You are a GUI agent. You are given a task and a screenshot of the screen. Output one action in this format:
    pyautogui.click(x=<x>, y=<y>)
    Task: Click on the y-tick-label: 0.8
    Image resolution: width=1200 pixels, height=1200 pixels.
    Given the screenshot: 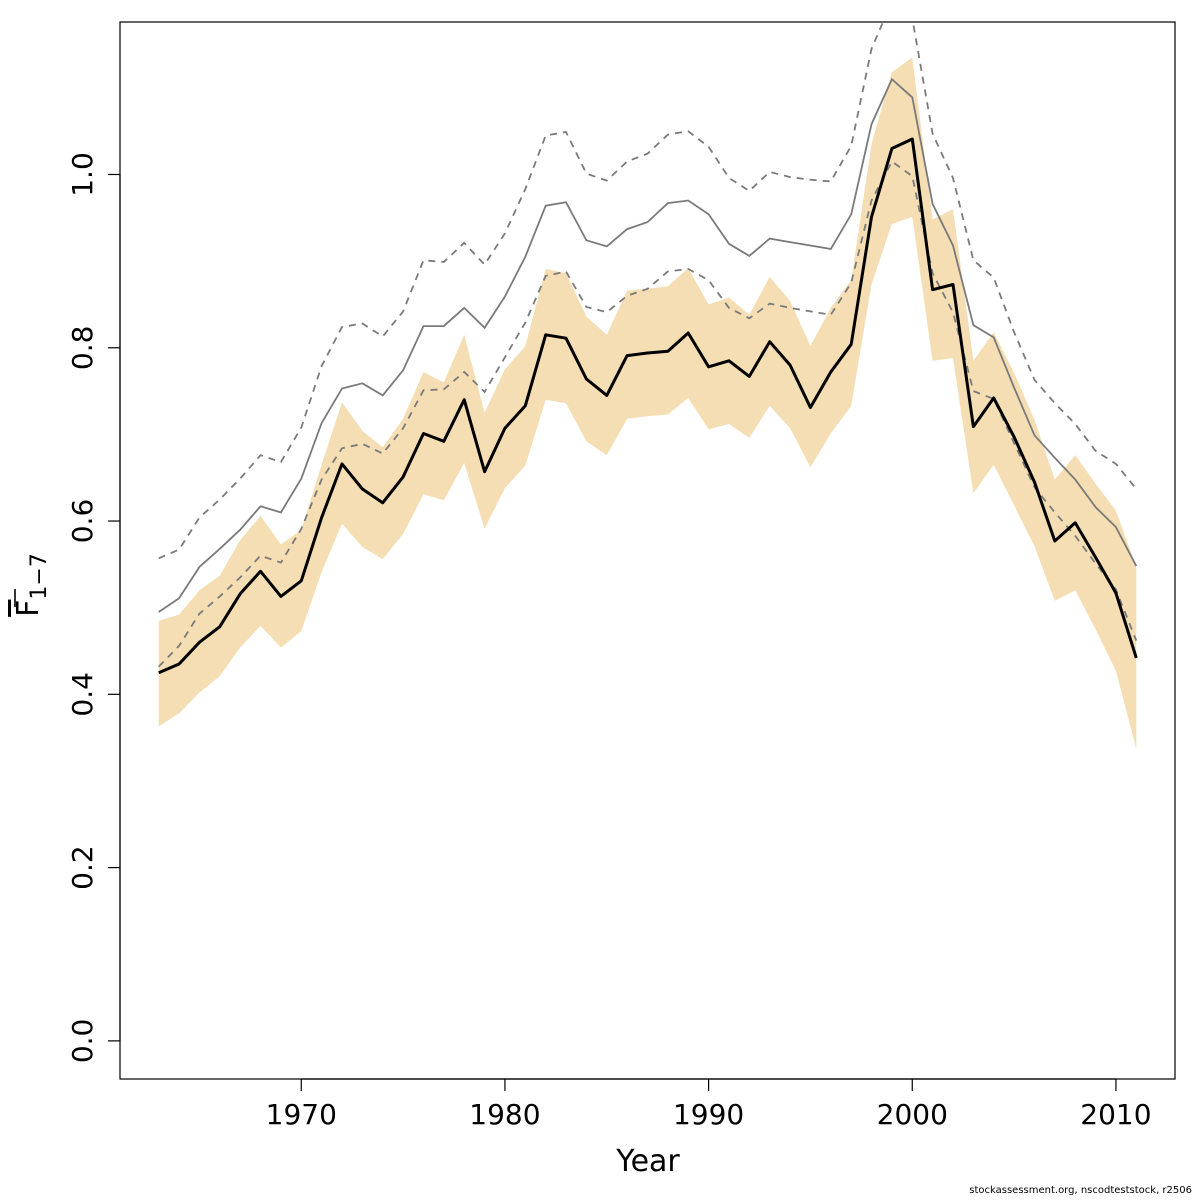 What is the action you would take?
    pyautogui.click(x=82, y=348)
    